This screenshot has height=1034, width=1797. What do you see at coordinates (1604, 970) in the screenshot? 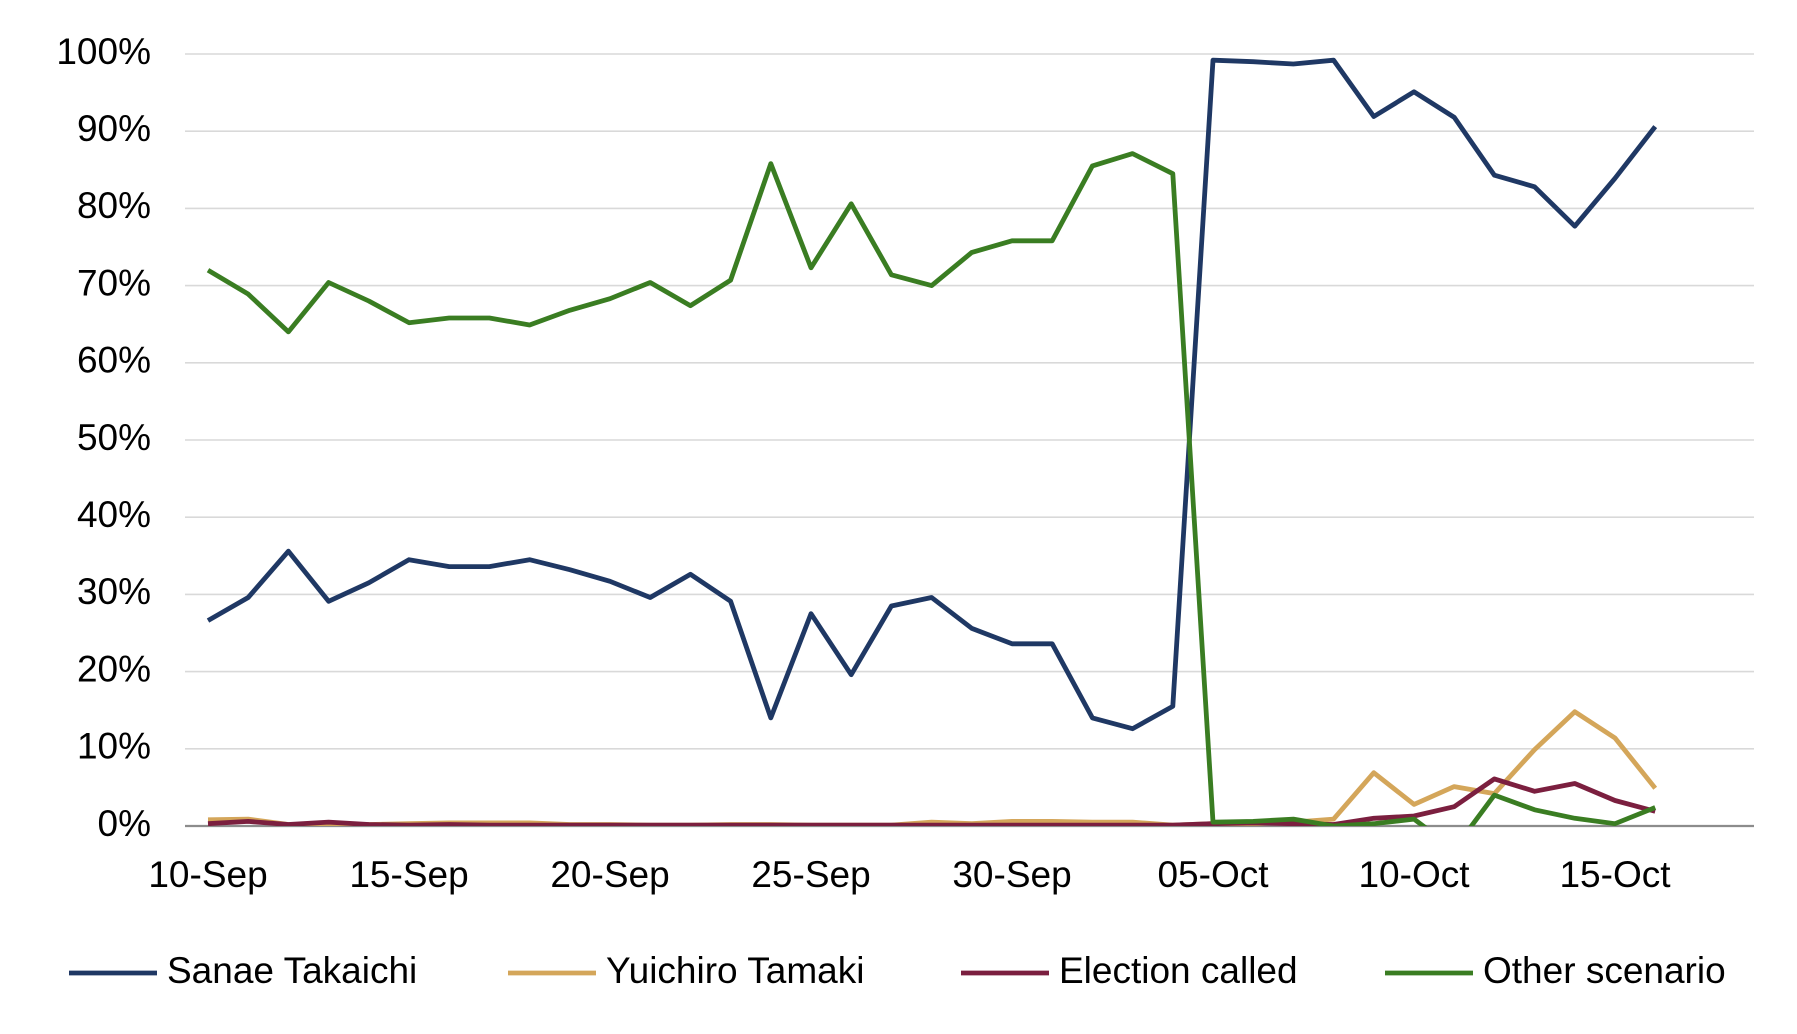
I see `legend-label: Other scenario` at bounding box center [1604, 970].